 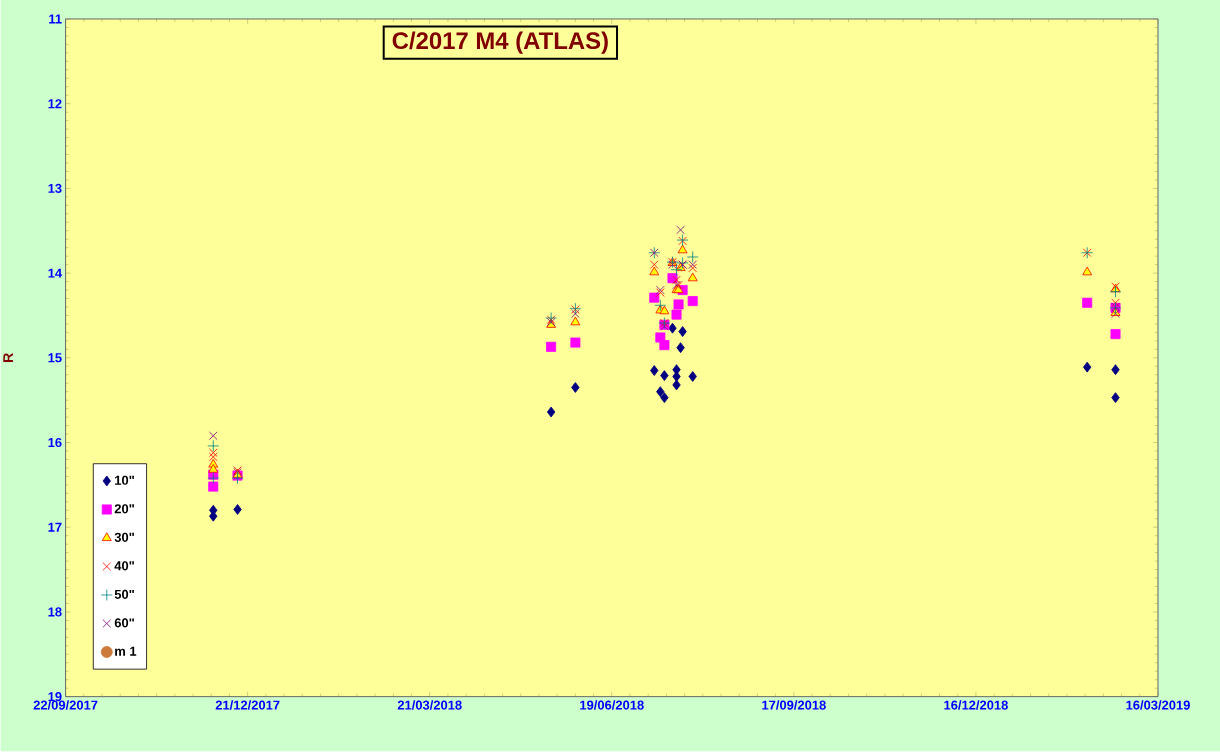 What do you see at coordinates (500, 43) in the screenshot?
I see `chart-title: C/2017 M4 (ATLAS)` at bounding box center [500, 43].